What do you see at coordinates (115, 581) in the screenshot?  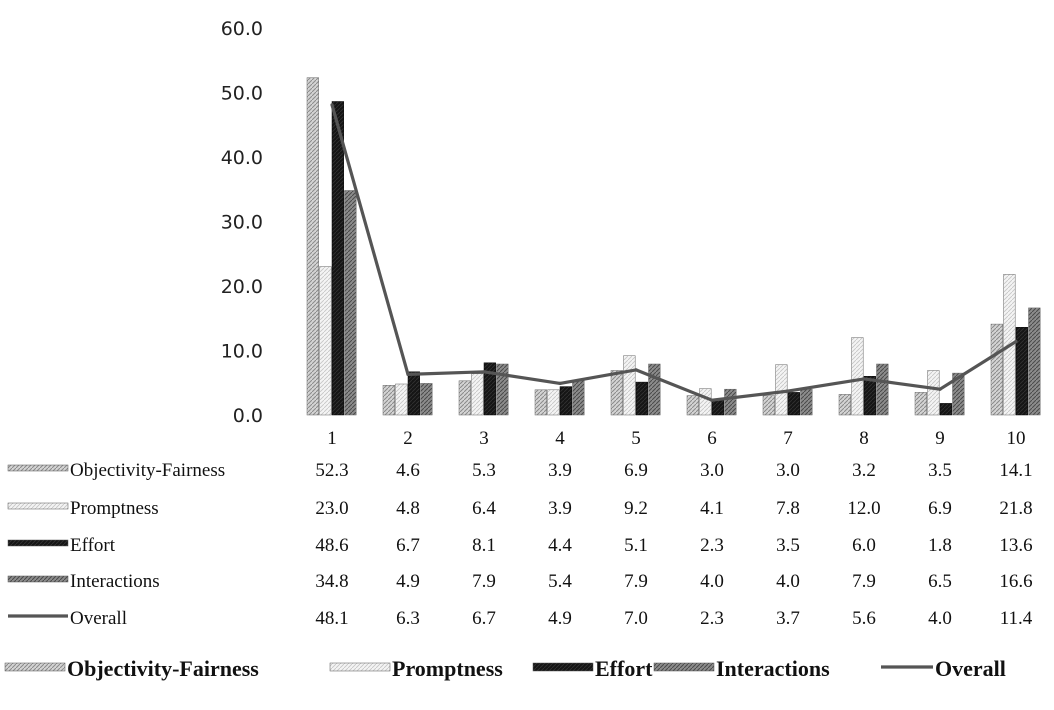 I see `table-row-label-interactions: Interactions` at bounding box center [115, 581].